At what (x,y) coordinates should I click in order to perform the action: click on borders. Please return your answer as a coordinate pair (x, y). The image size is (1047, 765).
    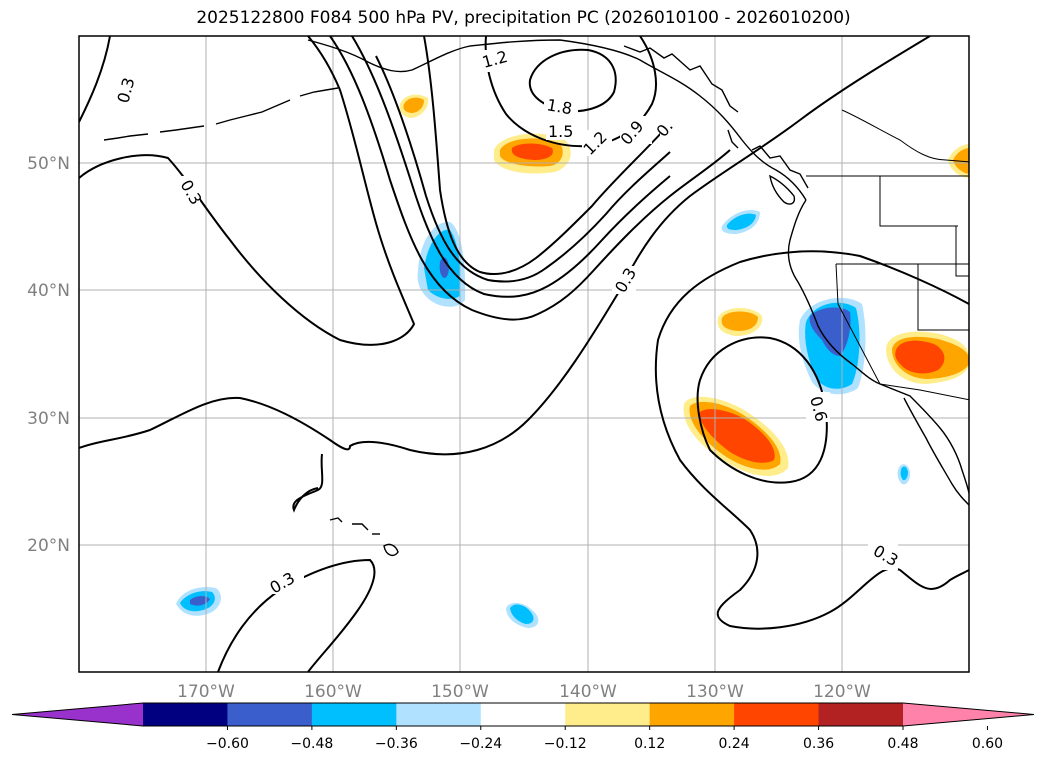
    Looking at the image, I should click on (887, 255).